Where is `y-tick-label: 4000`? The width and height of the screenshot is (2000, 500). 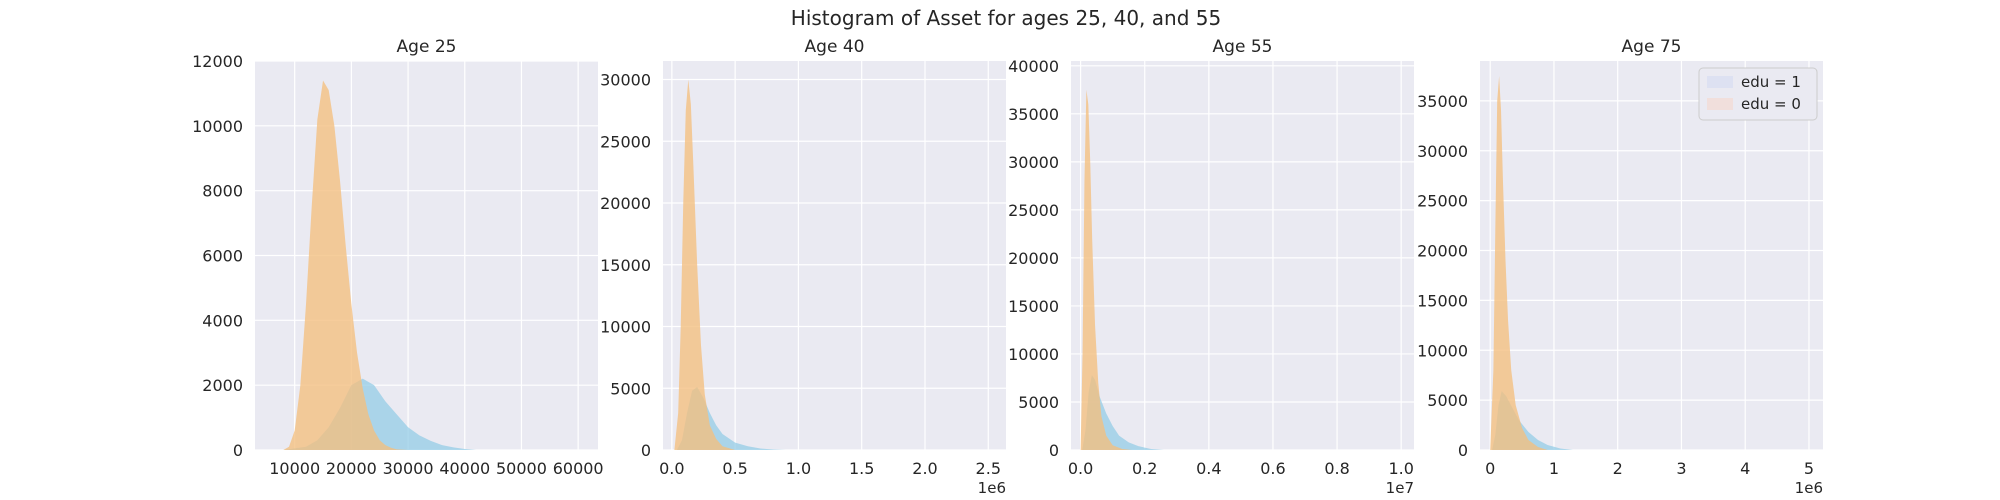
y-tick-label: 4000 is located at coordinates (222, 320).